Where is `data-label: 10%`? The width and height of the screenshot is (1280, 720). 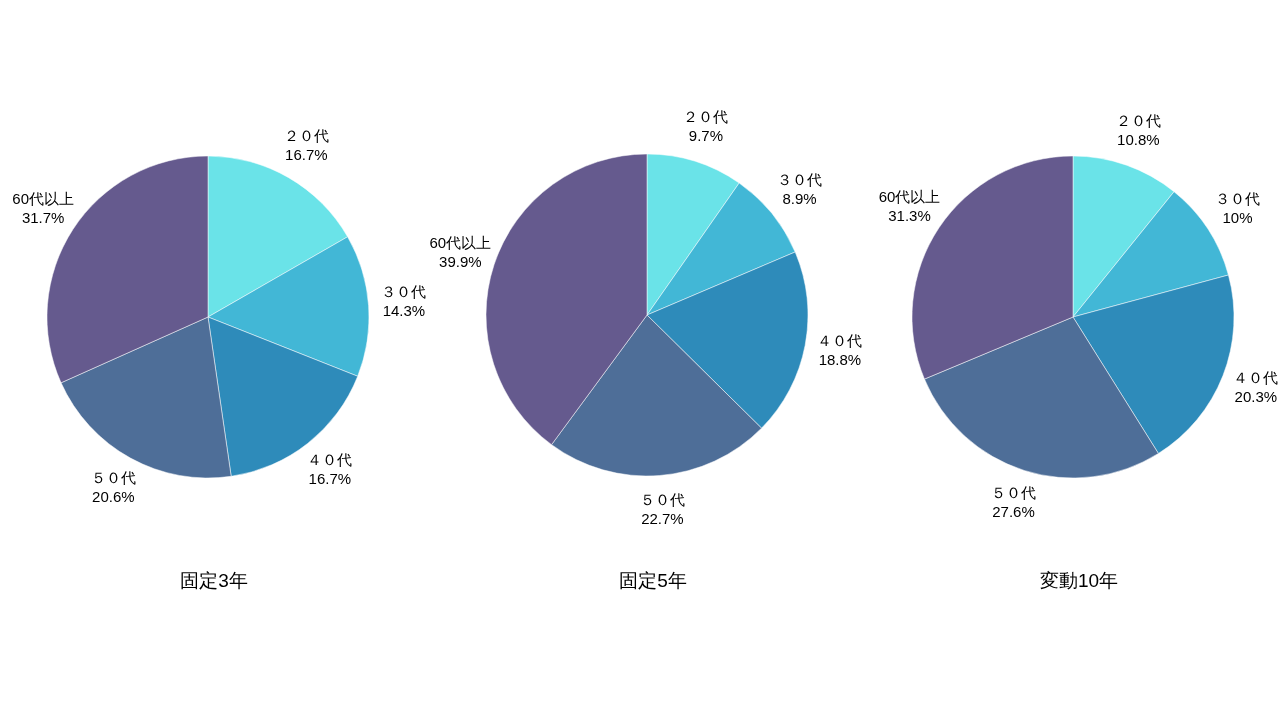
data-label: 10% is located at coordinates (1237, 217).